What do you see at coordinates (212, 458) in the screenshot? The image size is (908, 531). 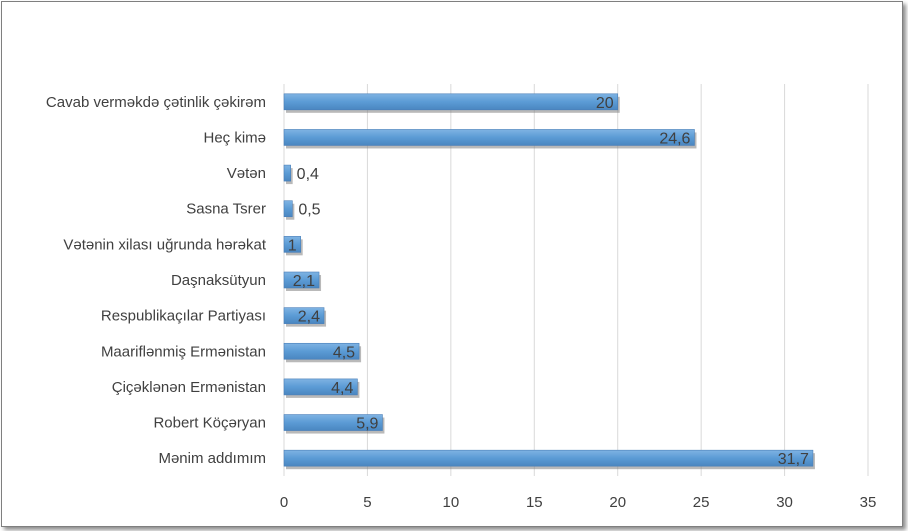 I see `category-label: Mənim addımım` at bounding box center [212, 458].